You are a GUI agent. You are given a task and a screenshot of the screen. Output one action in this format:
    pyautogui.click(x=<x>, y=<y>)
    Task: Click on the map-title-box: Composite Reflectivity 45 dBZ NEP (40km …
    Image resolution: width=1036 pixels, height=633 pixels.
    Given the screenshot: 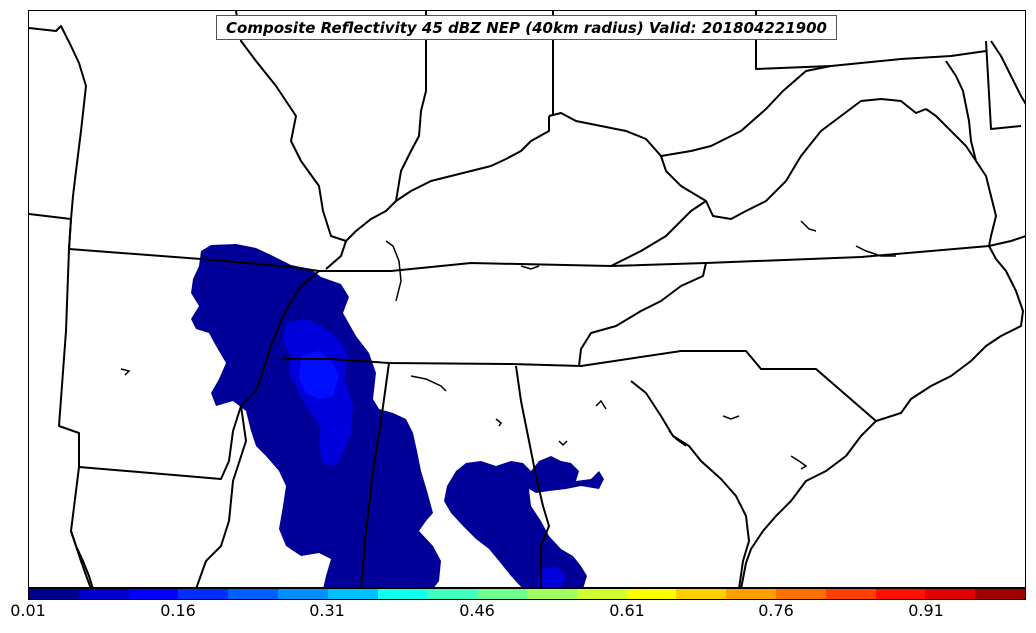 What is the action you would take?
    pyautogui.click(x=526, y=27)
    